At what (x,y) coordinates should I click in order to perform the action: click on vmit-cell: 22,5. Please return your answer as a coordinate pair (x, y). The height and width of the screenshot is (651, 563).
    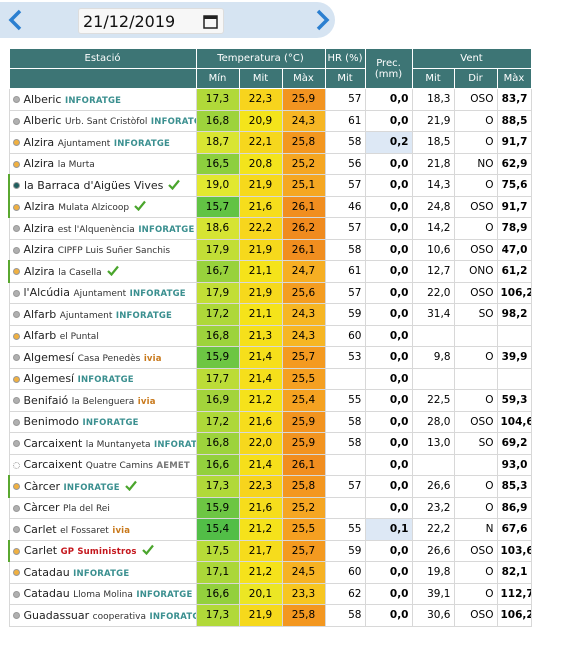
    Looking at the image, I should click on (433, 400).